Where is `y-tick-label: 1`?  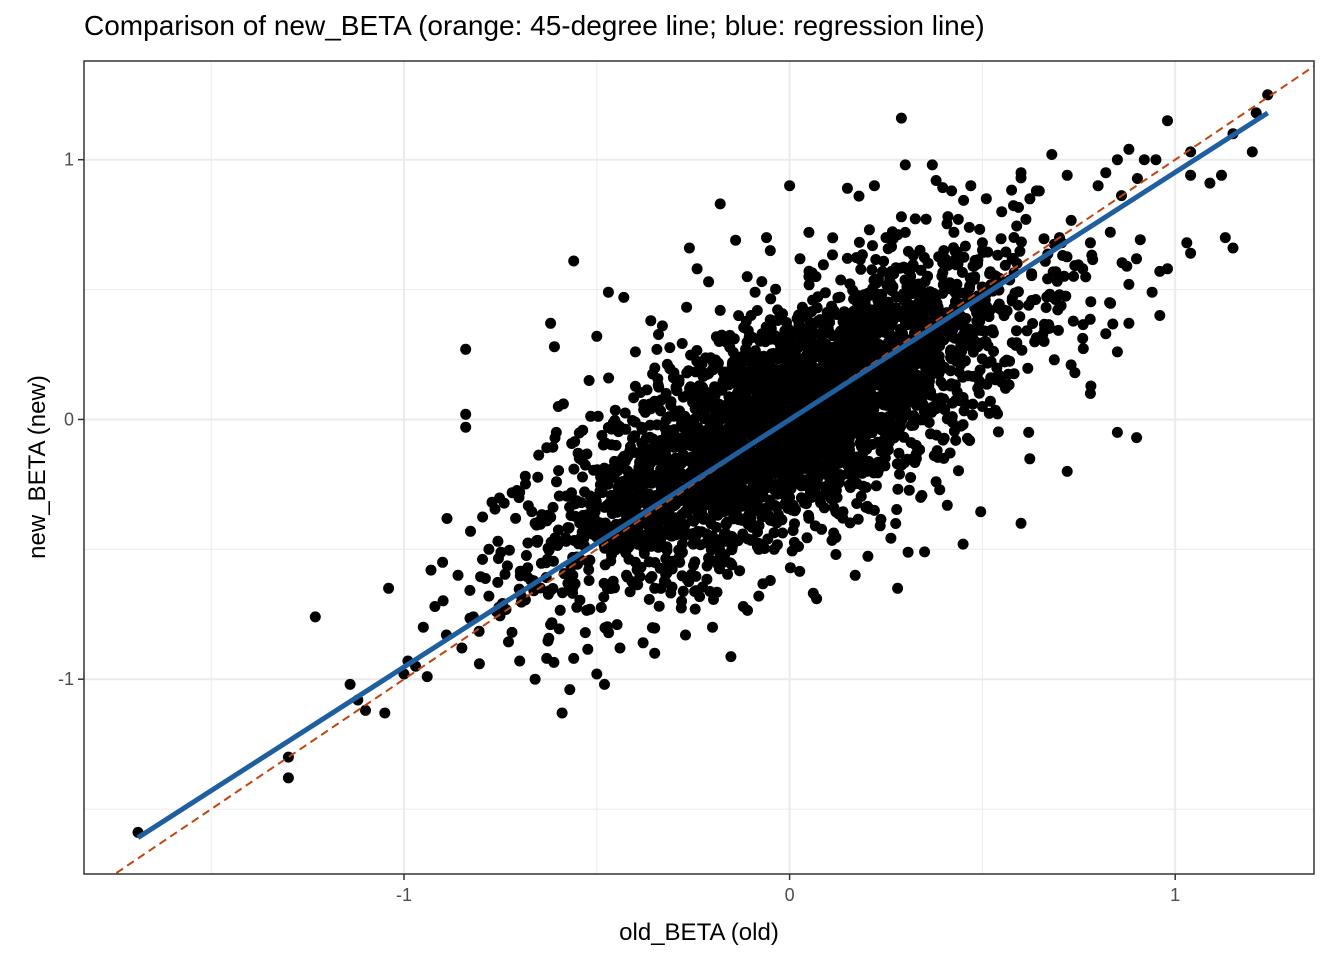
y-tick-label: 1 is located at coordinates (69, 160).